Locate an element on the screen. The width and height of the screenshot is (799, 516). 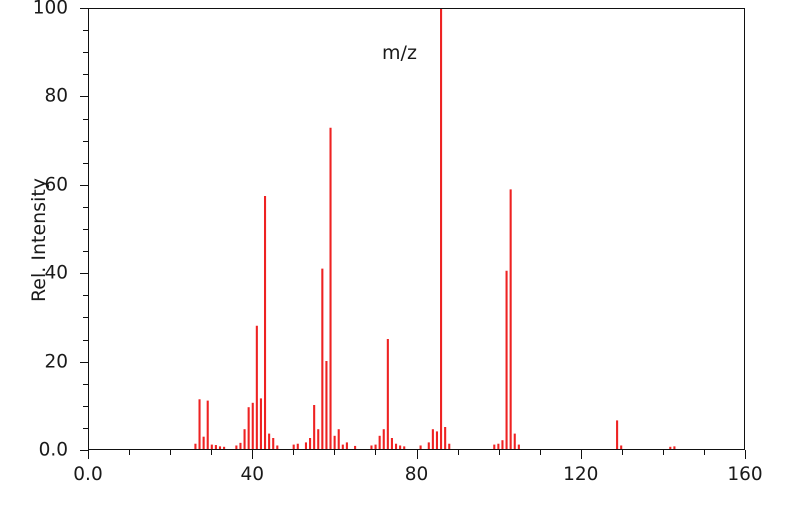
x-axis-title-text: m/z is located at coordinates (399, 53).